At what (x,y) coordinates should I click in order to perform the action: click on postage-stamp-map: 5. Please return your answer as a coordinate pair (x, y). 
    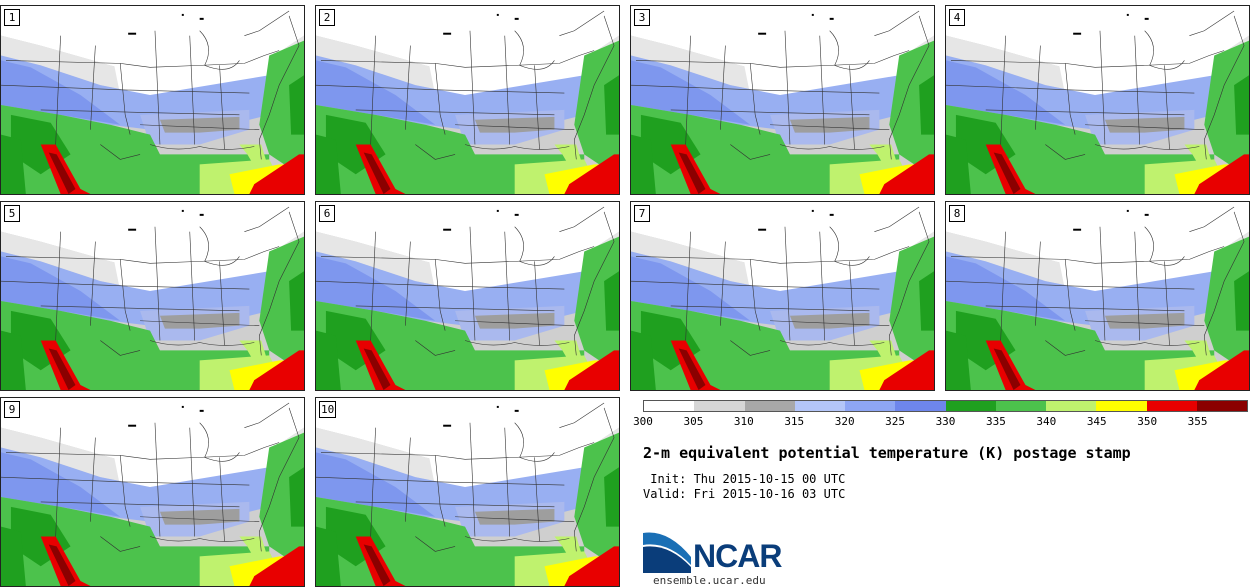
    Looking at the image, I should click on (152, 296).